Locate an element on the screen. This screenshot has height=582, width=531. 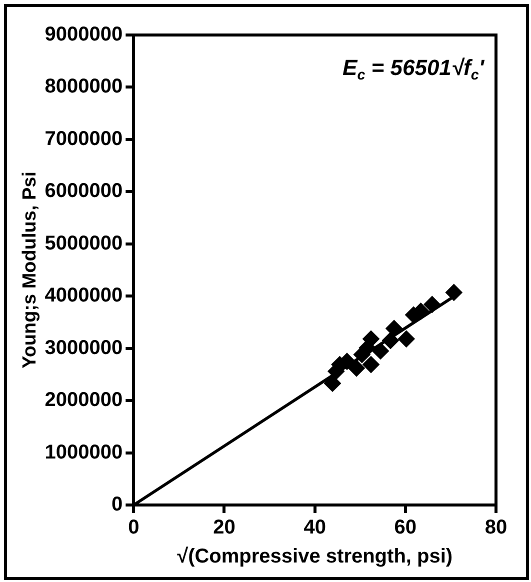
y-tick-label: 4000000 is located at coordinates (83, 295).